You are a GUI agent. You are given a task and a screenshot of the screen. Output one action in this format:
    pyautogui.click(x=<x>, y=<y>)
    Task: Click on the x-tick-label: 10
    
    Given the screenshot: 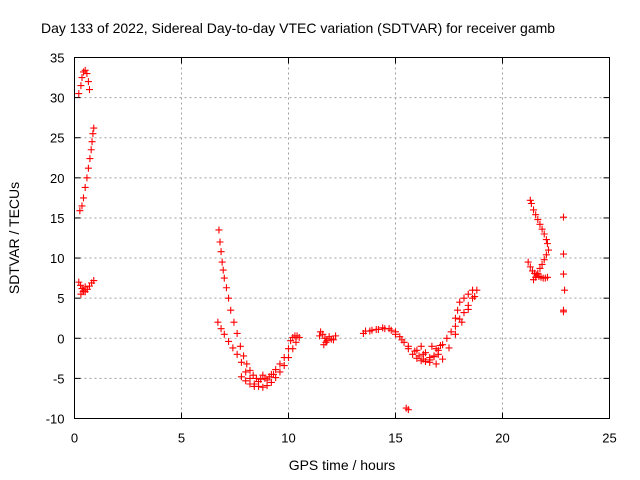 What is the action you would take?
    pyautogui.click(x=288, y=438)
    